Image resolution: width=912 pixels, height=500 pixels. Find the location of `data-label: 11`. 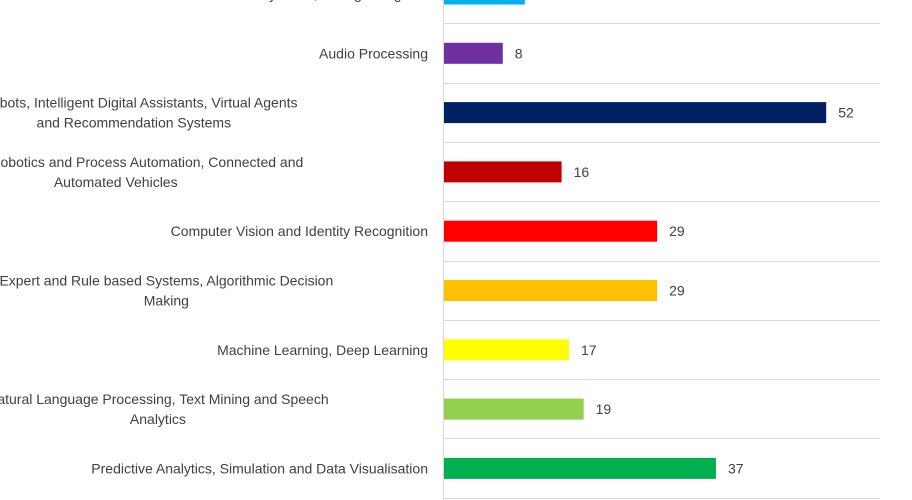

data-label: 11 is located at coordinates (544, 1).